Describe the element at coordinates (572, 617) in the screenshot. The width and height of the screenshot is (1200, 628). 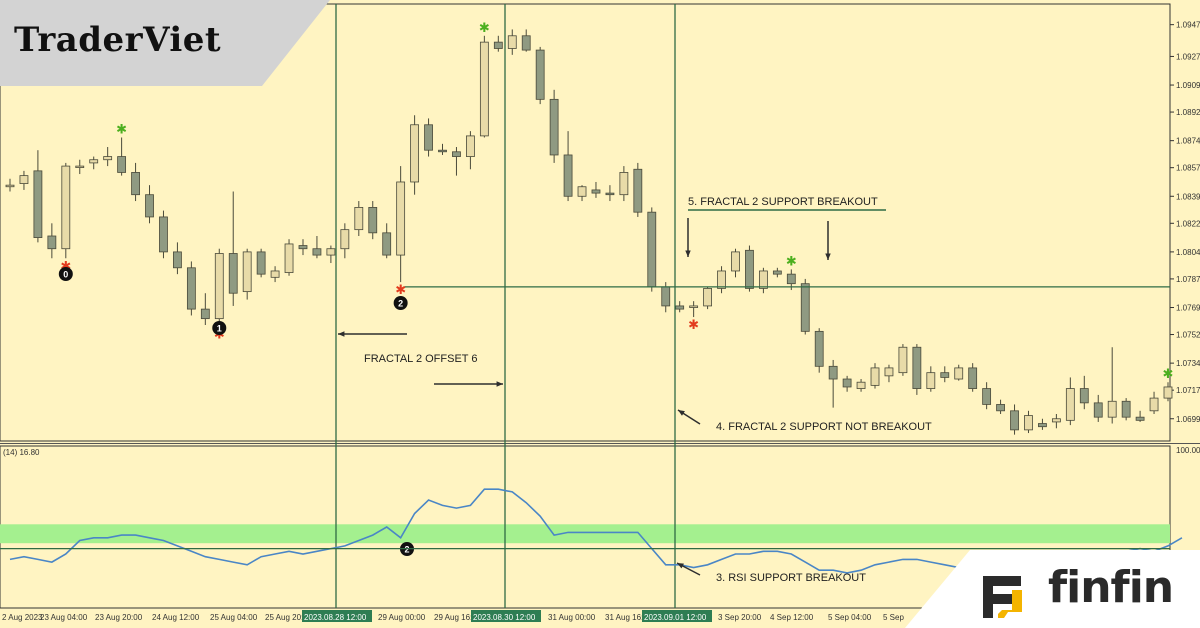
I see `x-axis-label: 31 Aug 00:00` at that location.